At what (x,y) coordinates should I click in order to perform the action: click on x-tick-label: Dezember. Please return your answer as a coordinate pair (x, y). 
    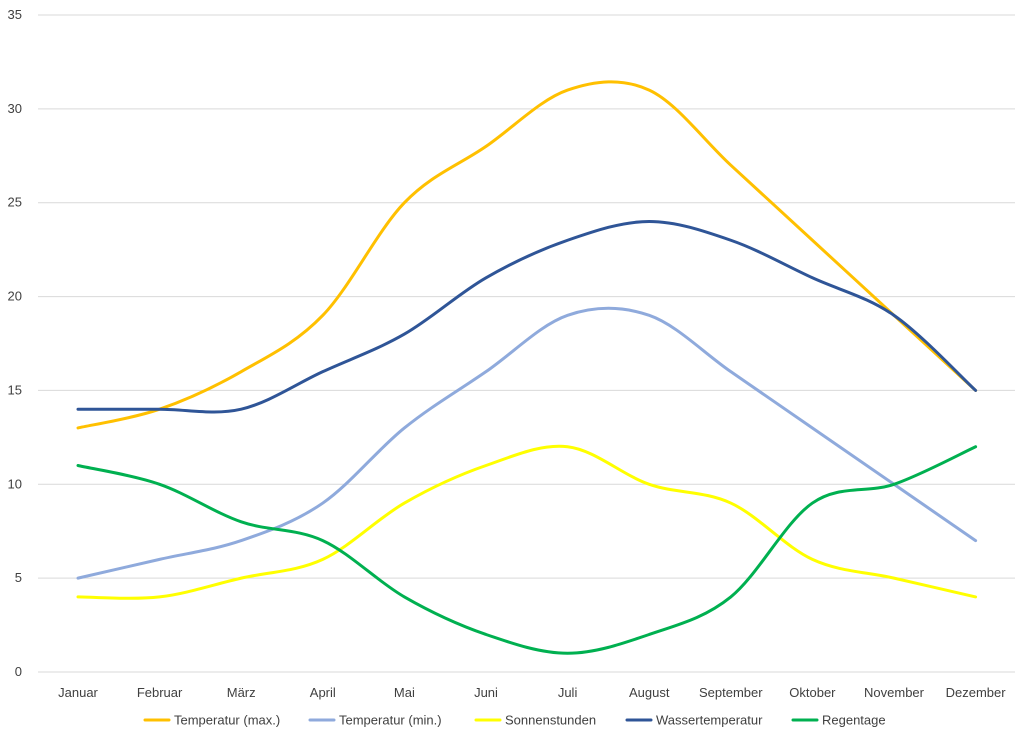
    Looking at the image, I should click on (976, 692).